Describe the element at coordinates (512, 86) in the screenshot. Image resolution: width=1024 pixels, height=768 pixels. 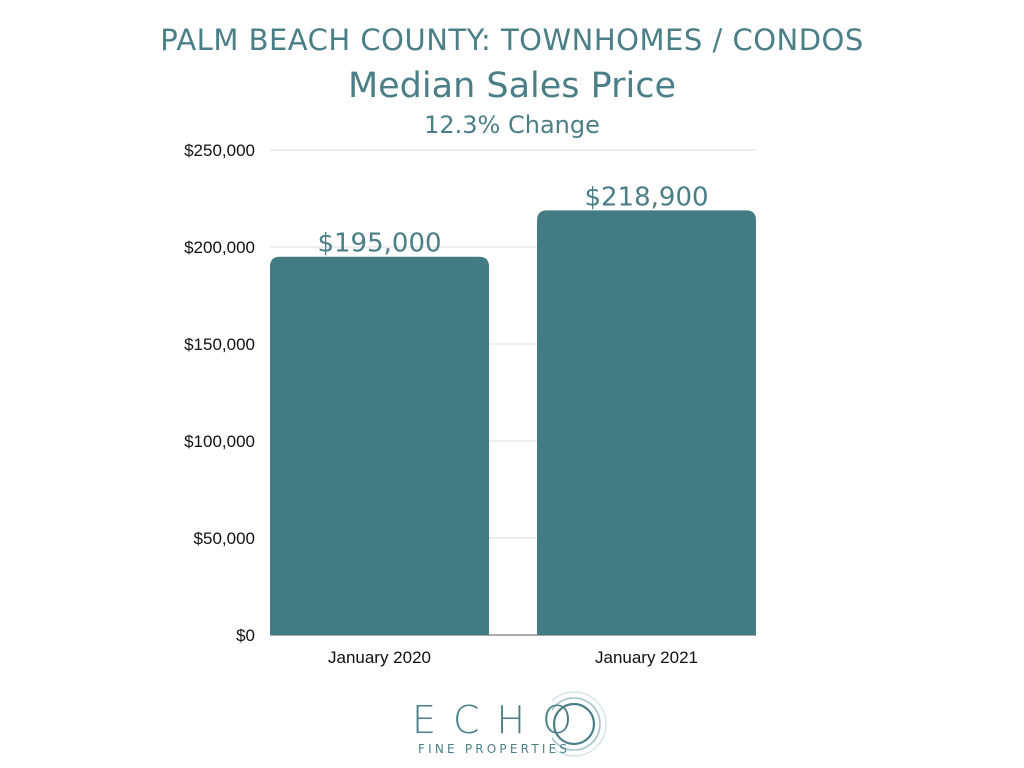
I see `chart-title: Median Sales Price` at that location.